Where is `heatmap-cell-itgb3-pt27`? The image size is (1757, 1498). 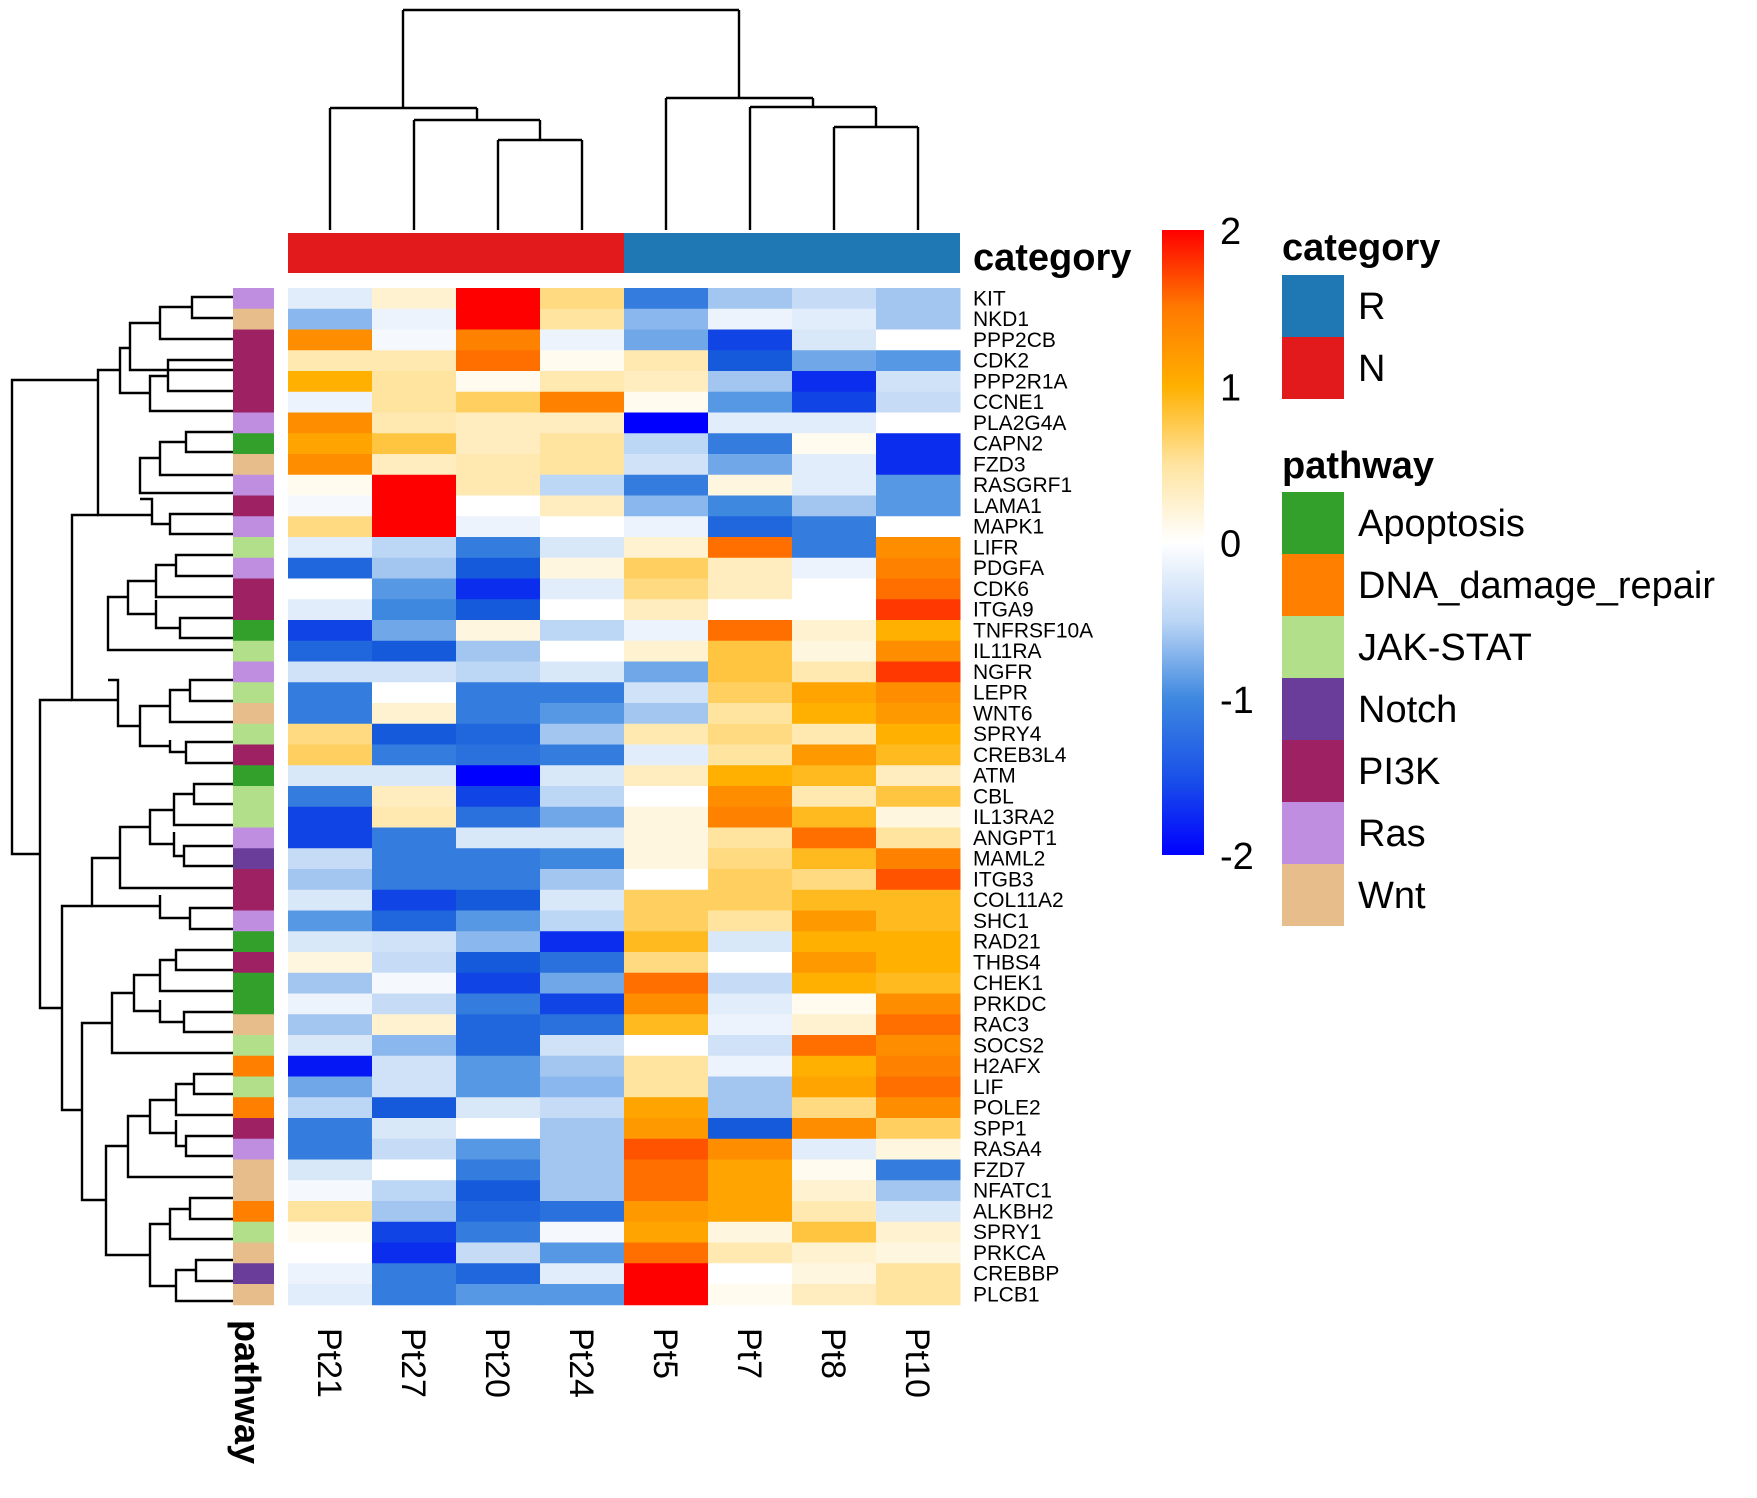 heatmap-cell-itgb3-pt27 is located at coordinates (414, 880).